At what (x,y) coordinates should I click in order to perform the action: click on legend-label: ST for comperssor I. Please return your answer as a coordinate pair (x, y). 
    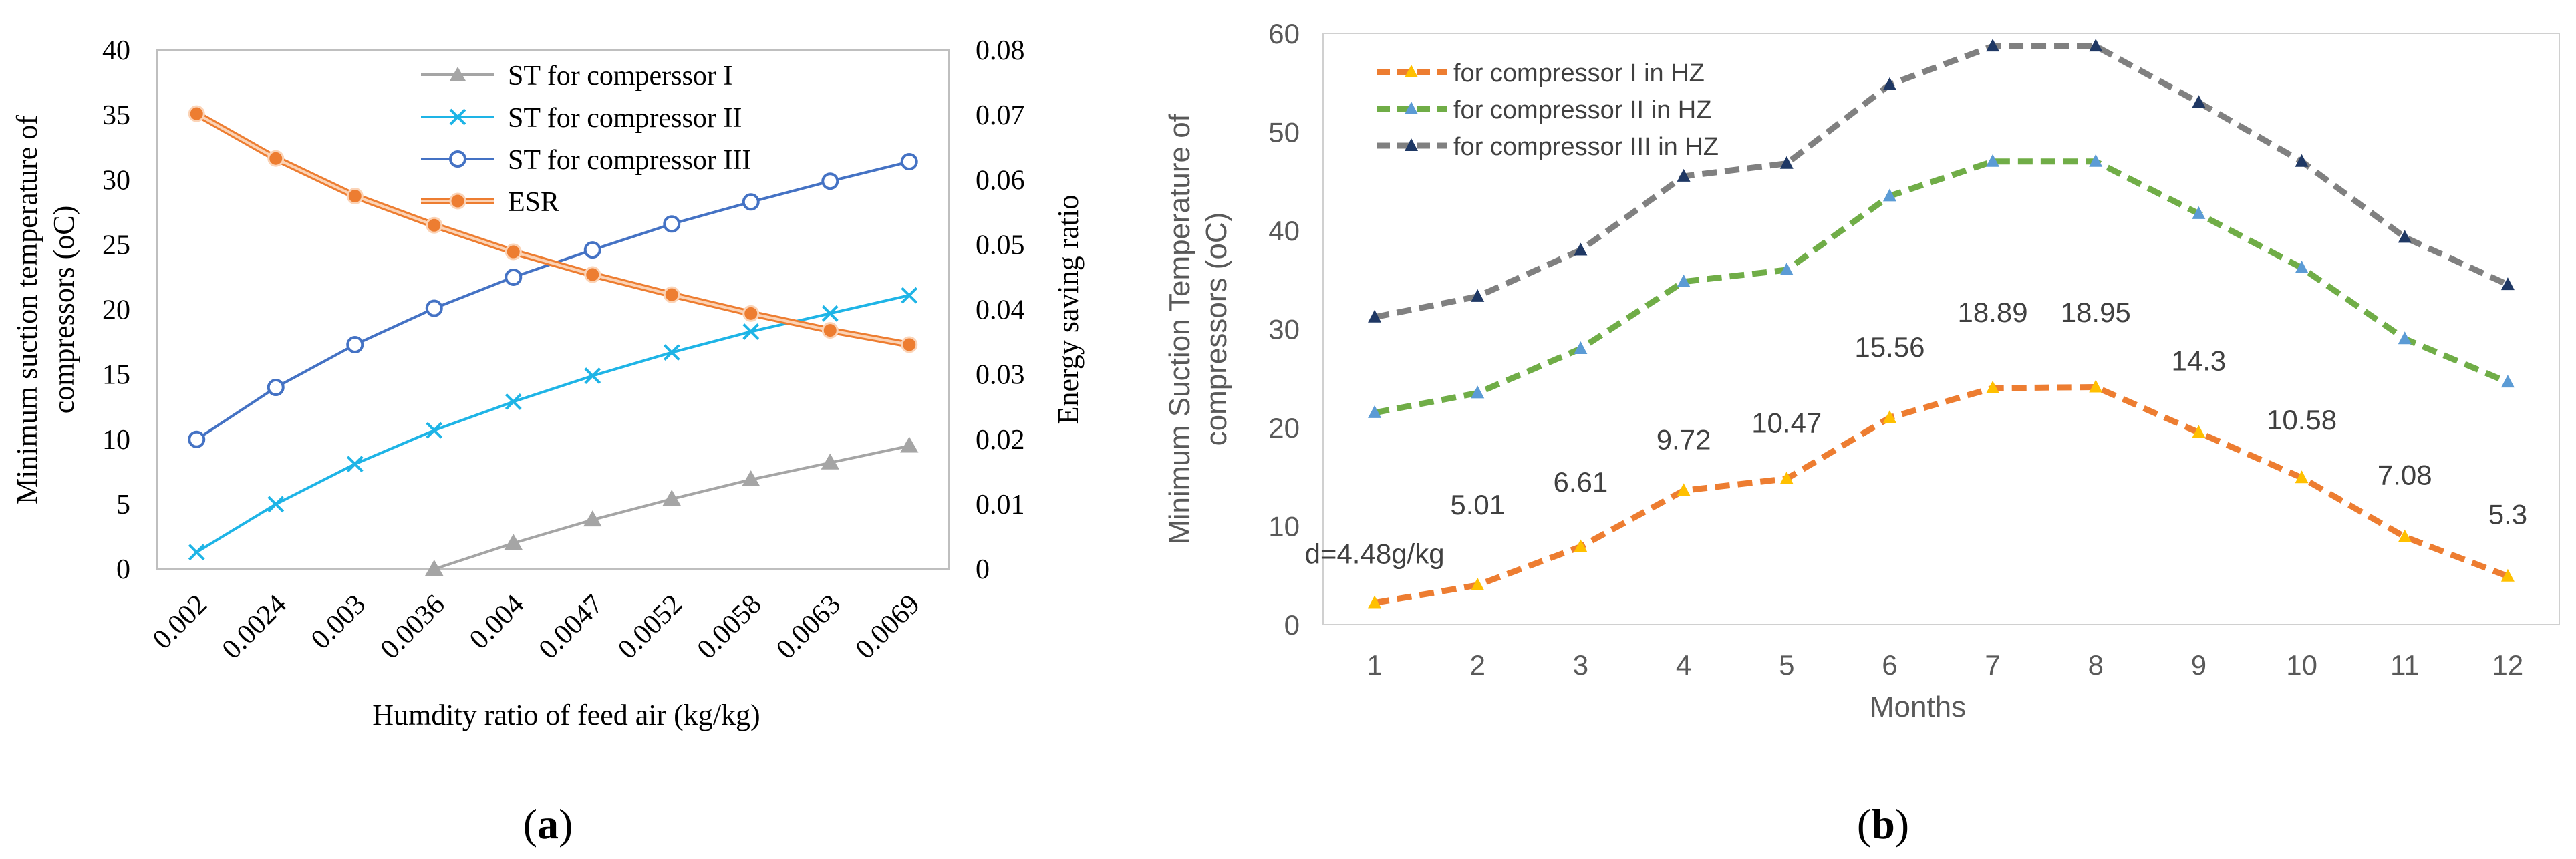
    Looking at the image, I should click on (620, 76).